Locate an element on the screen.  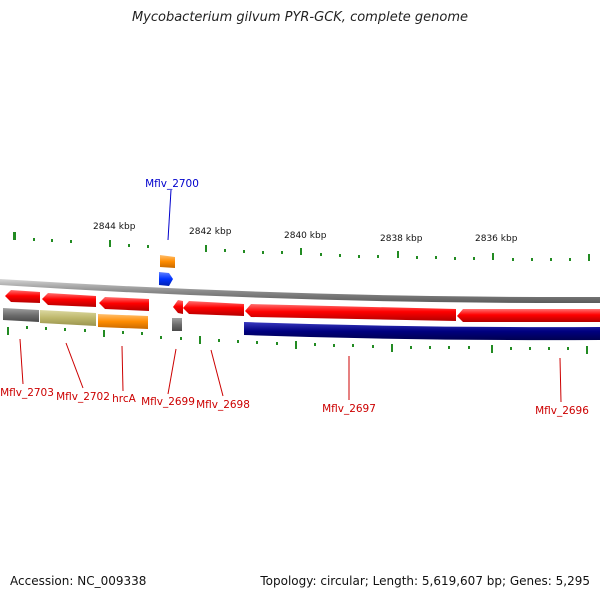
gene-mflv-2699-cds is located at coordinates (178, 307).